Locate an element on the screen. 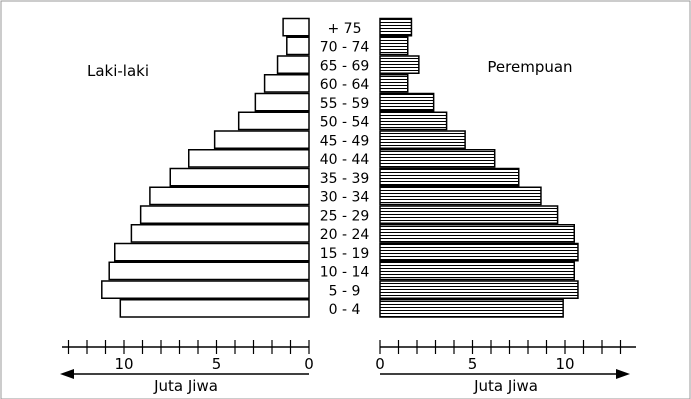 The width and height of the screenshot is (691, 399). age-group-label: 30 - 34 is located at coordinates (345, 198).